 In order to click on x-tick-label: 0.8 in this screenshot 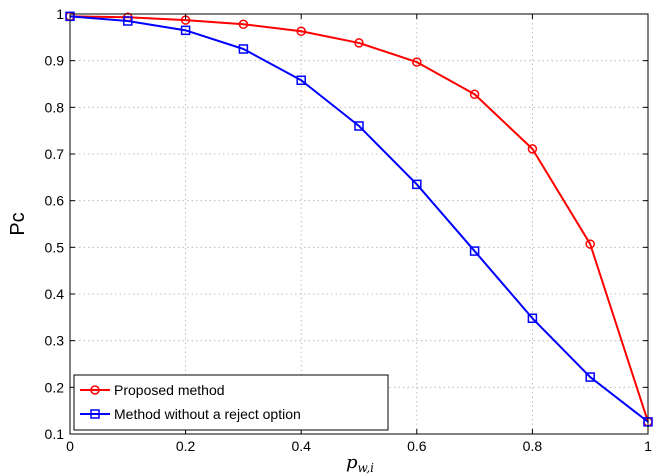, I will do `click(533, 446)`.